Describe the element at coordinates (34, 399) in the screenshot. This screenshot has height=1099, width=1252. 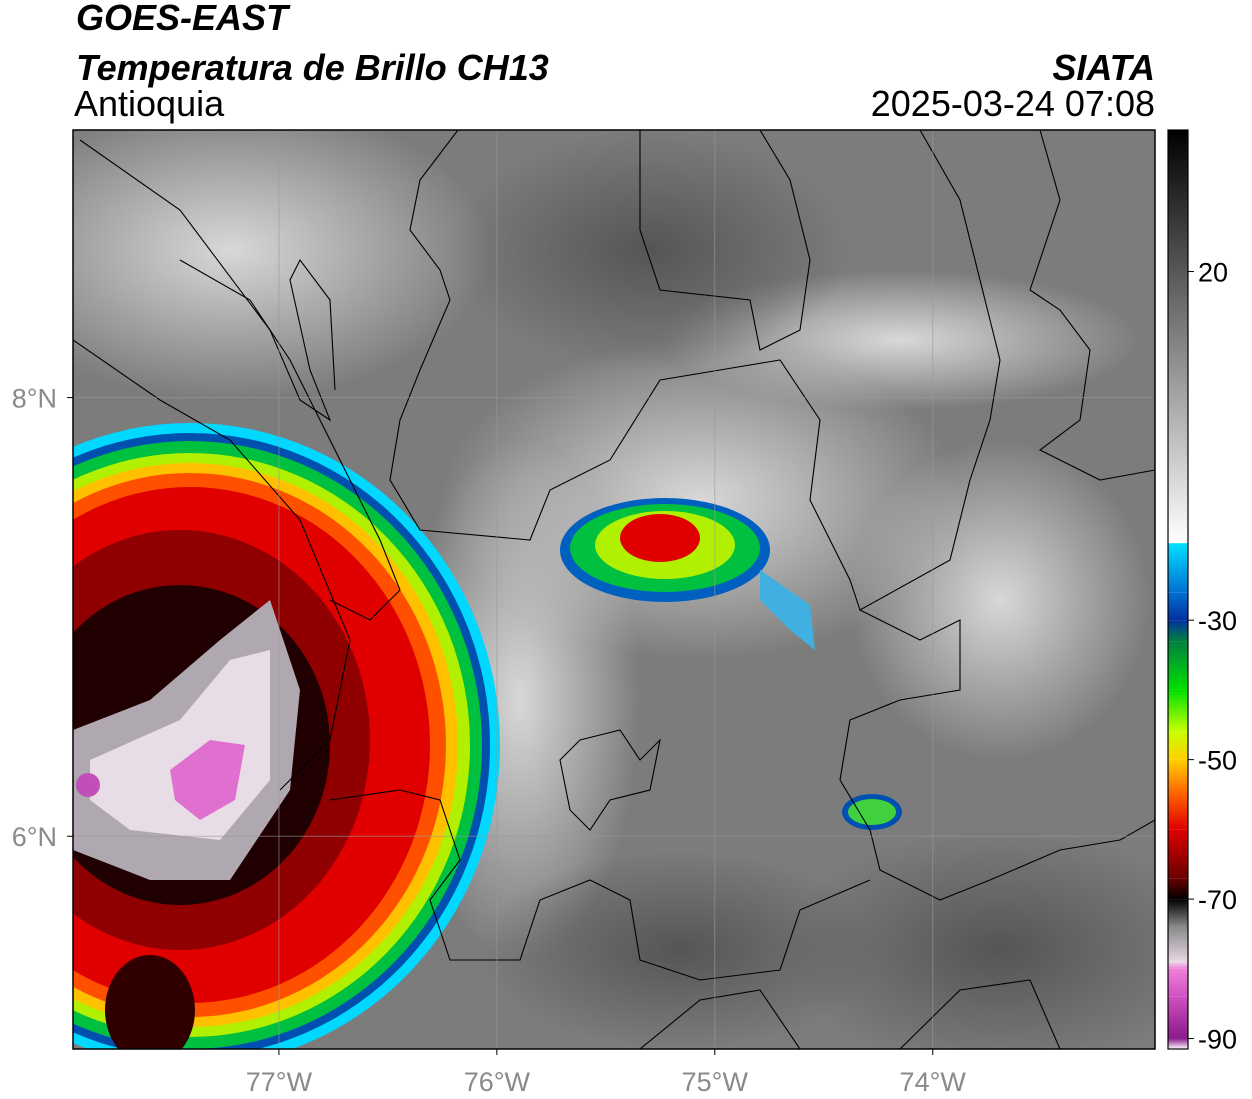
I see `y-tick-label: 8°N` at that location.